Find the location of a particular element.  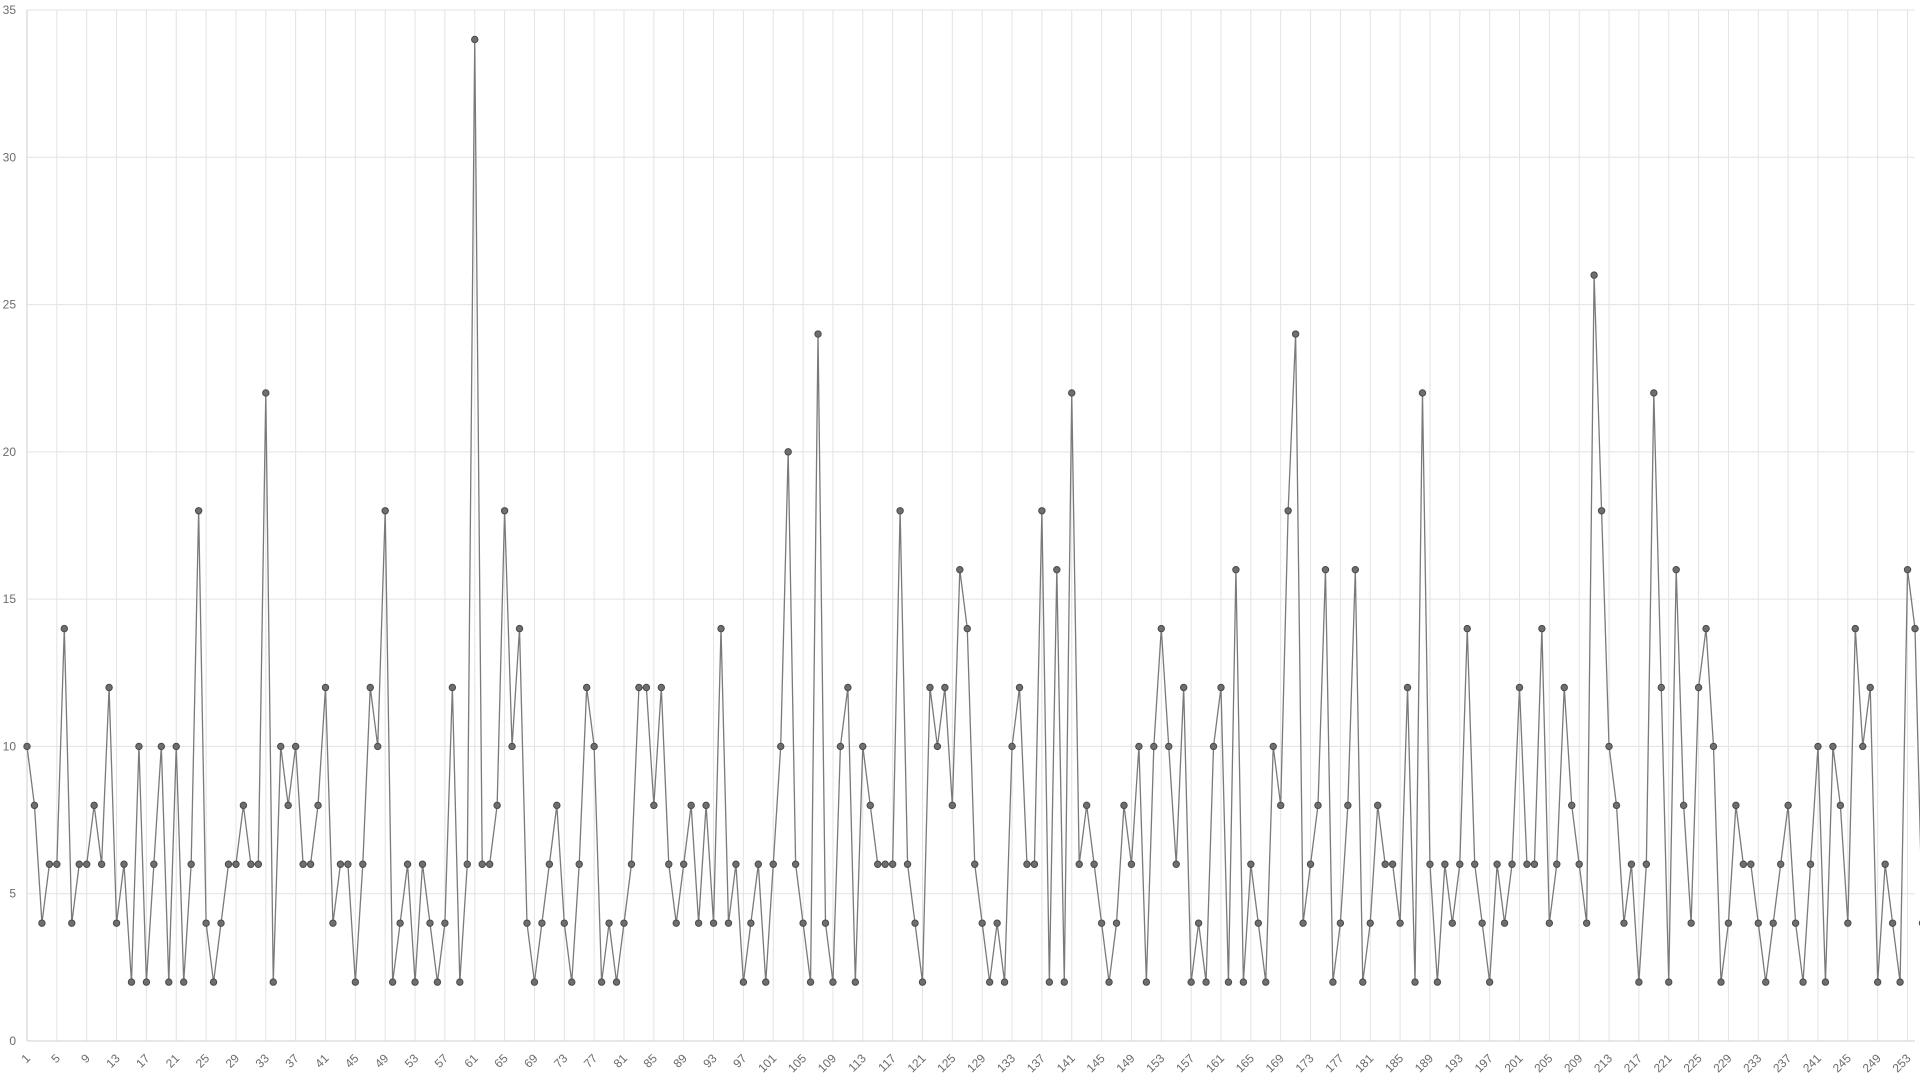

x-tick-label: 185 is located at coordinates (1394, 1063).